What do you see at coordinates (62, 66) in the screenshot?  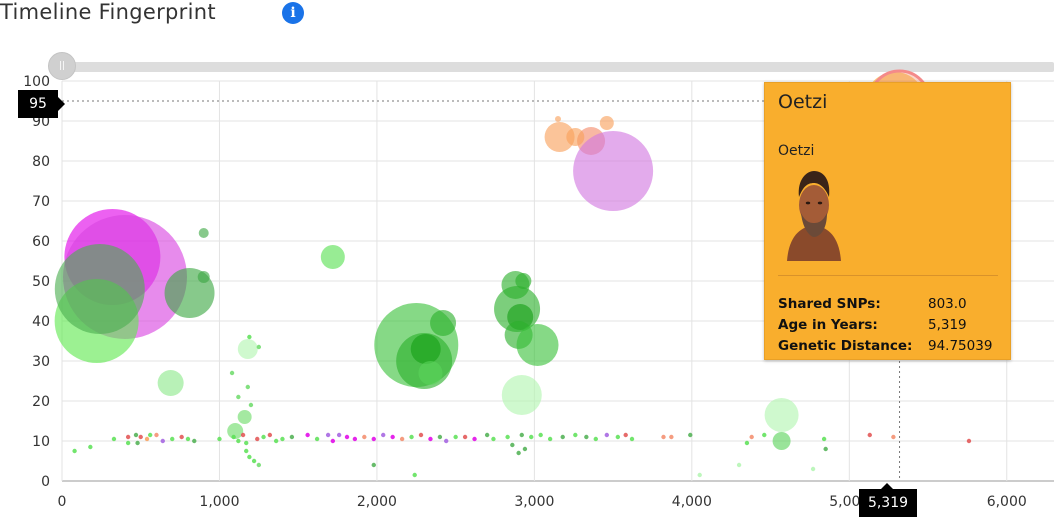 I see `range-slider-handle: ||` at bounding box center [62, 66].